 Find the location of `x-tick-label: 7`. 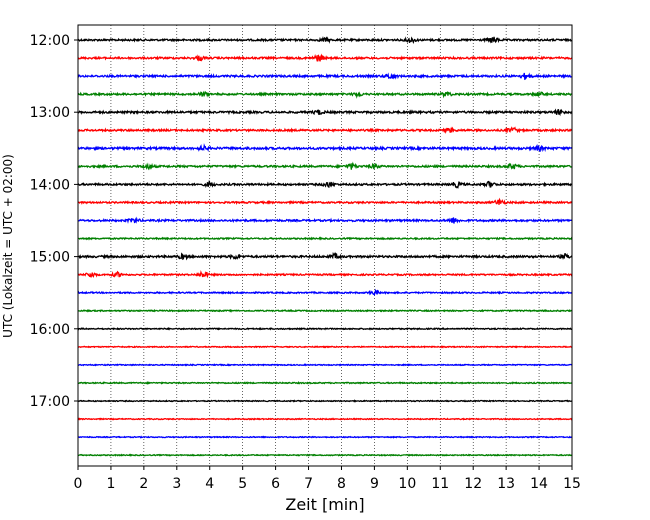

x-tick-label: 7 is located at coordinates (308, 484).